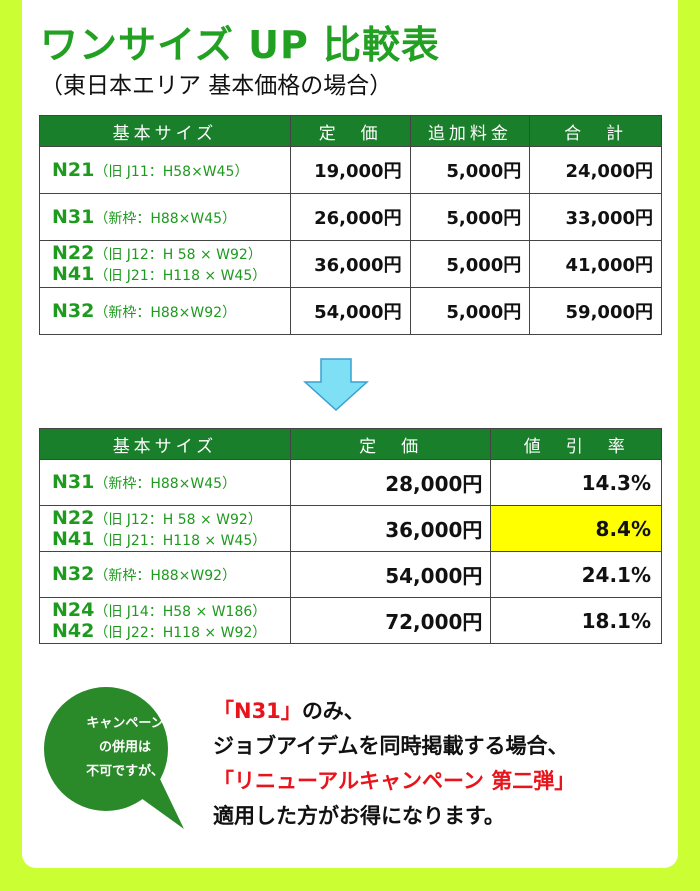 The width and height of the screenshot is (700, 891). I want to click on table-row: N31（新枠：H88×W45） 28,000円 14.3%, so click(350, 482).